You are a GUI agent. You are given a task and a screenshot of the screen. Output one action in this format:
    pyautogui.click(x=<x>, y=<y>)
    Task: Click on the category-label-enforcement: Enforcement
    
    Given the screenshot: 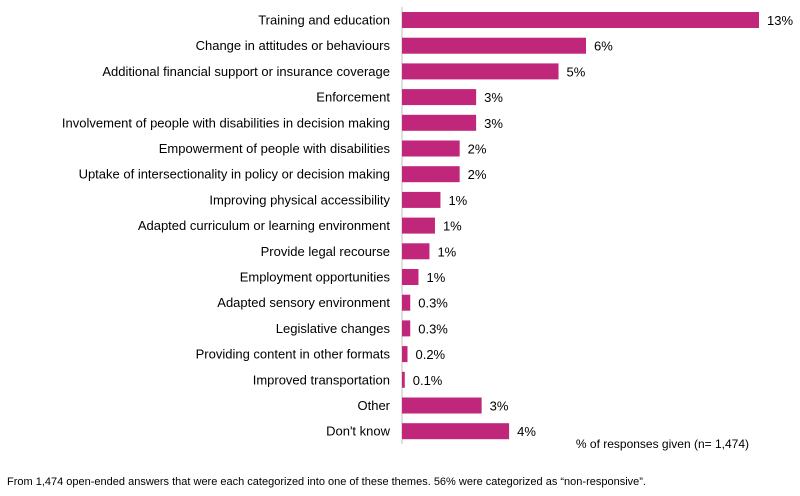 What is the action you would take?
    pyautogui.click(x=353, y=97)
    